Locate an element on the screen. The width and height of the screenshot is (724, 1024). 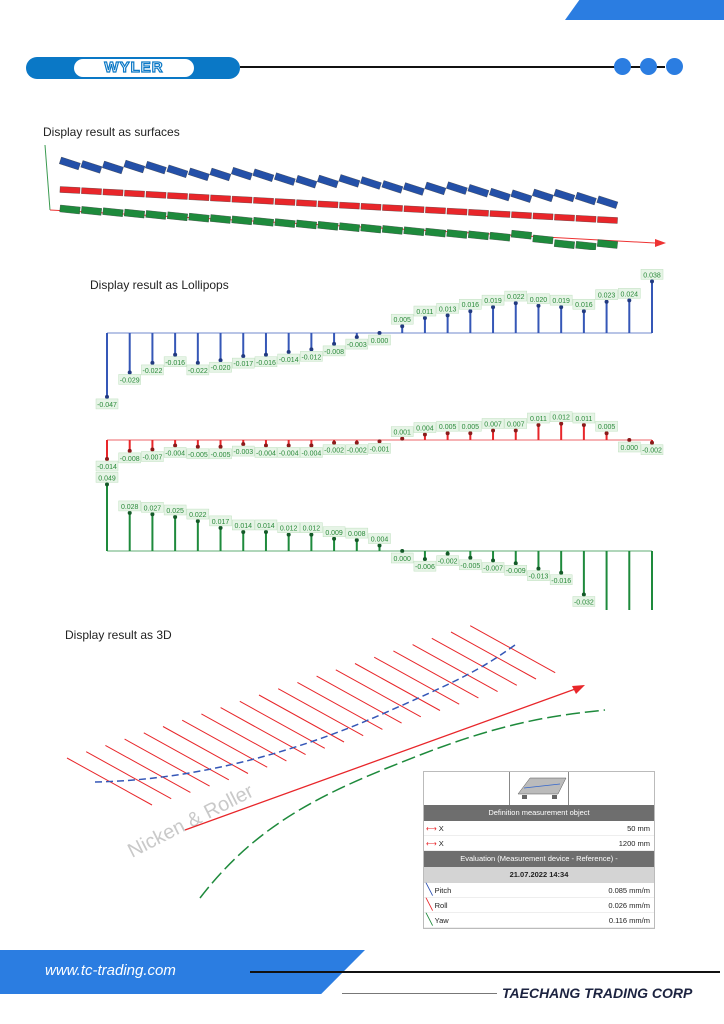
value-label: 0.008 is located at coordinates (357, 534).